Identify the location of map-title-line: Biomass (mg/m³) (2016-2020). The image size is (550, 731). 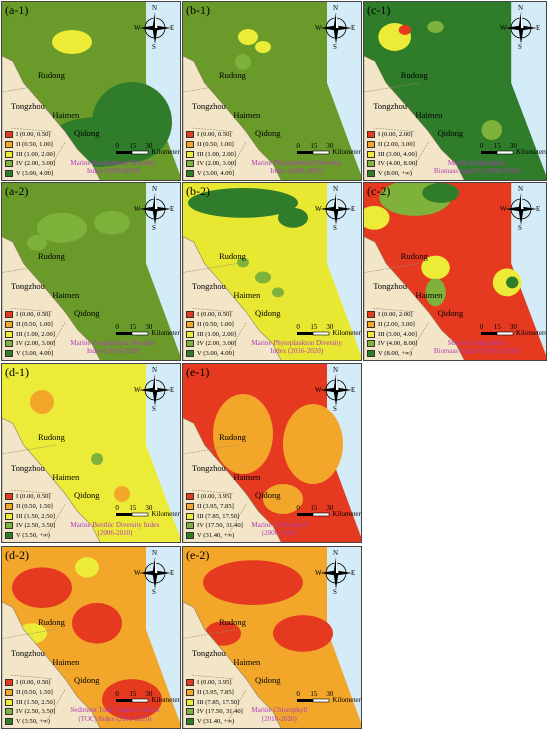
(476, 351).